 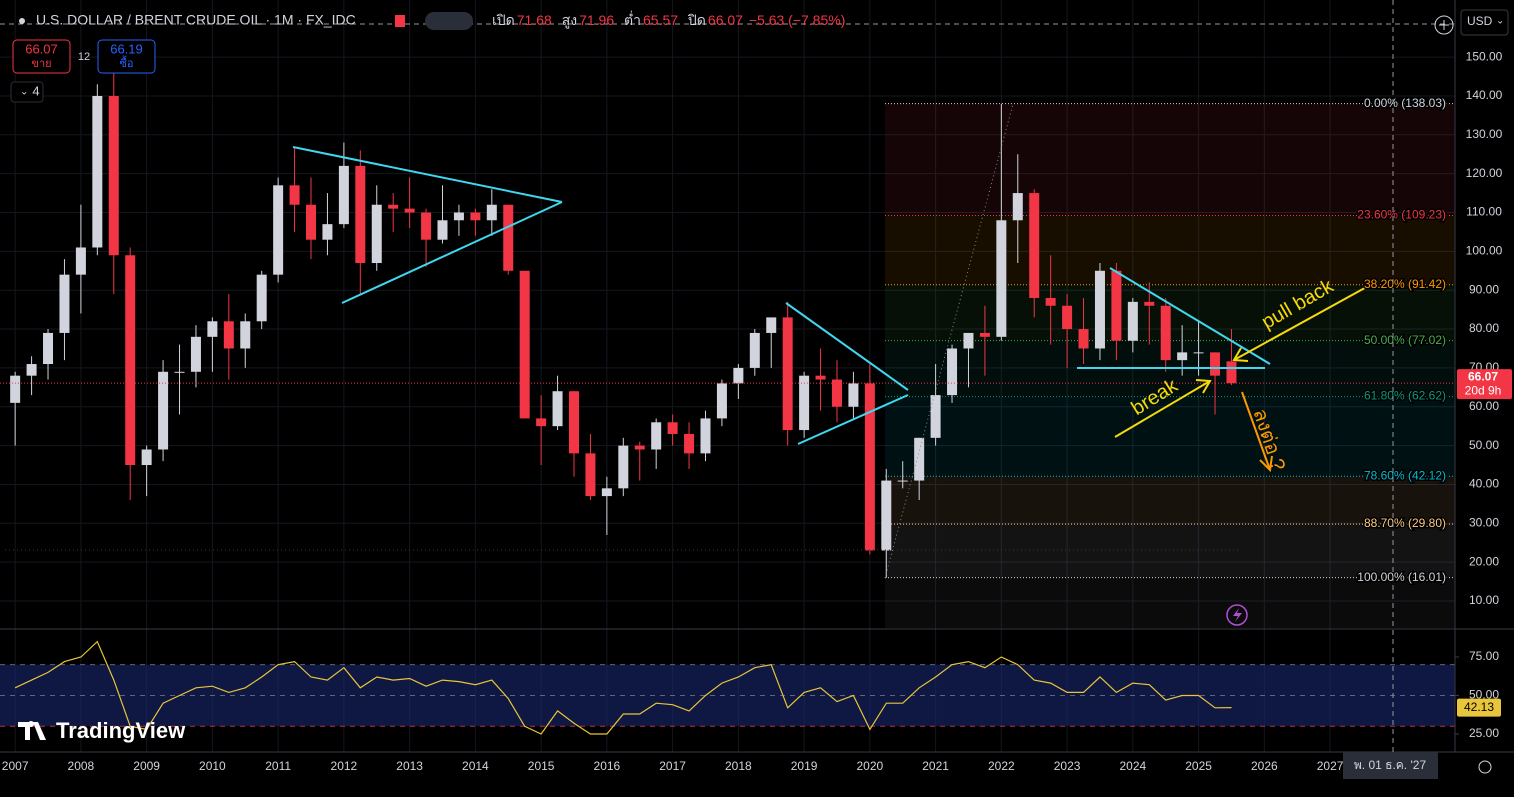 I want to click on rsi-line, so click(x=623, y=687).